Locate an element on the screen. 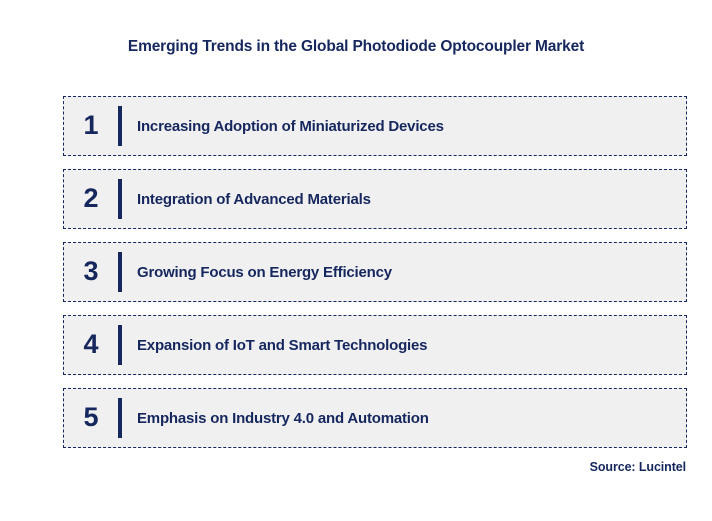 The width and height of the screenshot is (712, 521). trend-number-5: 5 is located at coordinates (91, 416).